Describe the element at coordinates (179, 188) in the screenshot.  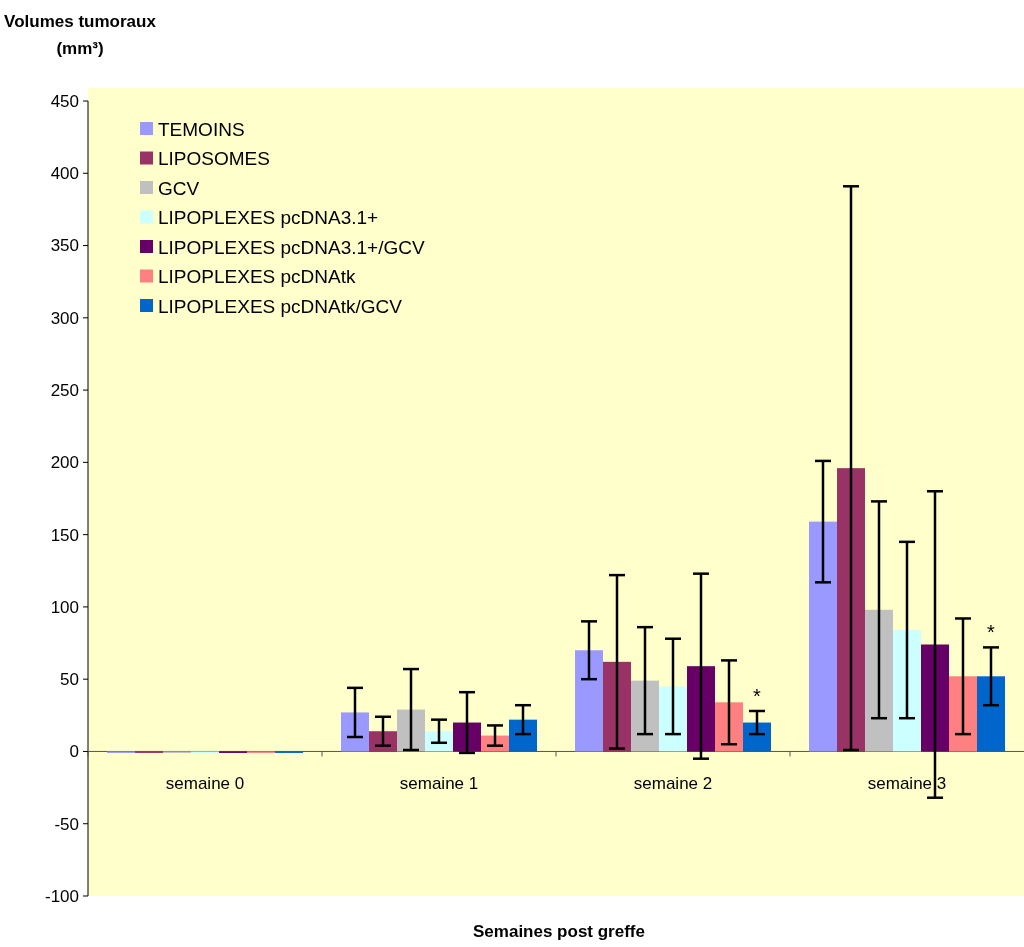
I see `legend-label: GCV` at that location.